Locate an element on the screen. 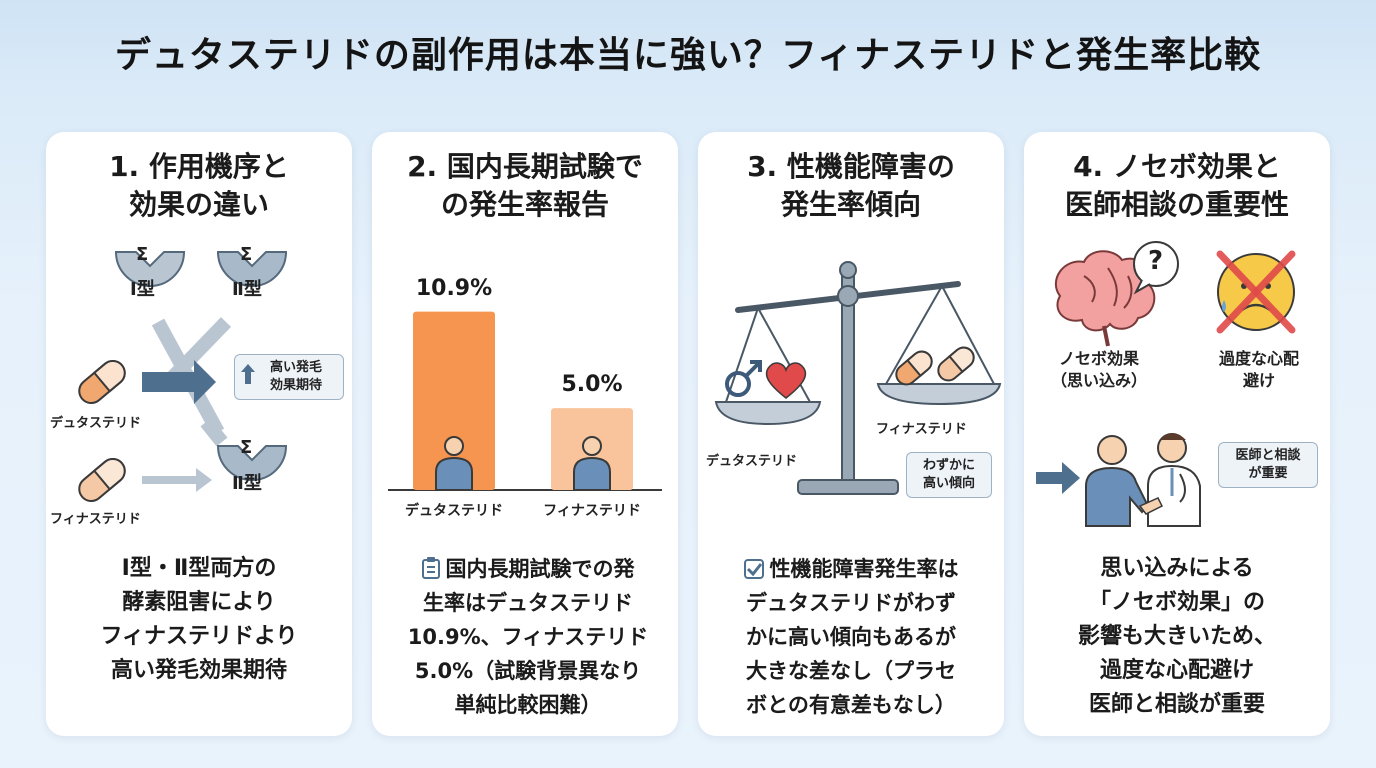 The width and height of the screenshot is (1376, 768). page-title: デュタステリドの副作用は本当に強い？フィナステリドと発生率比較 is located at coordinates (688, 55).